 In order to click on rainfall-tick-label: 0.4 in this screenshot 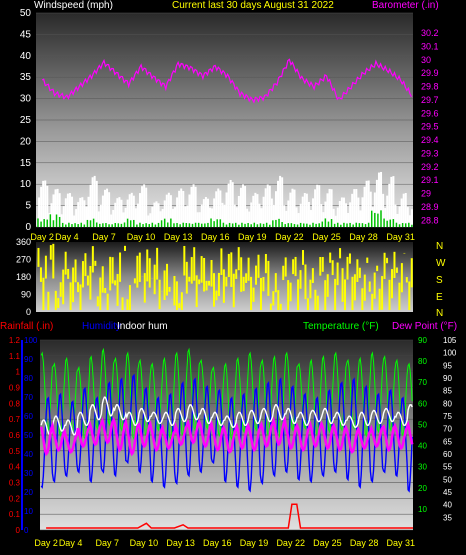, I will do `click(15, 467)`.